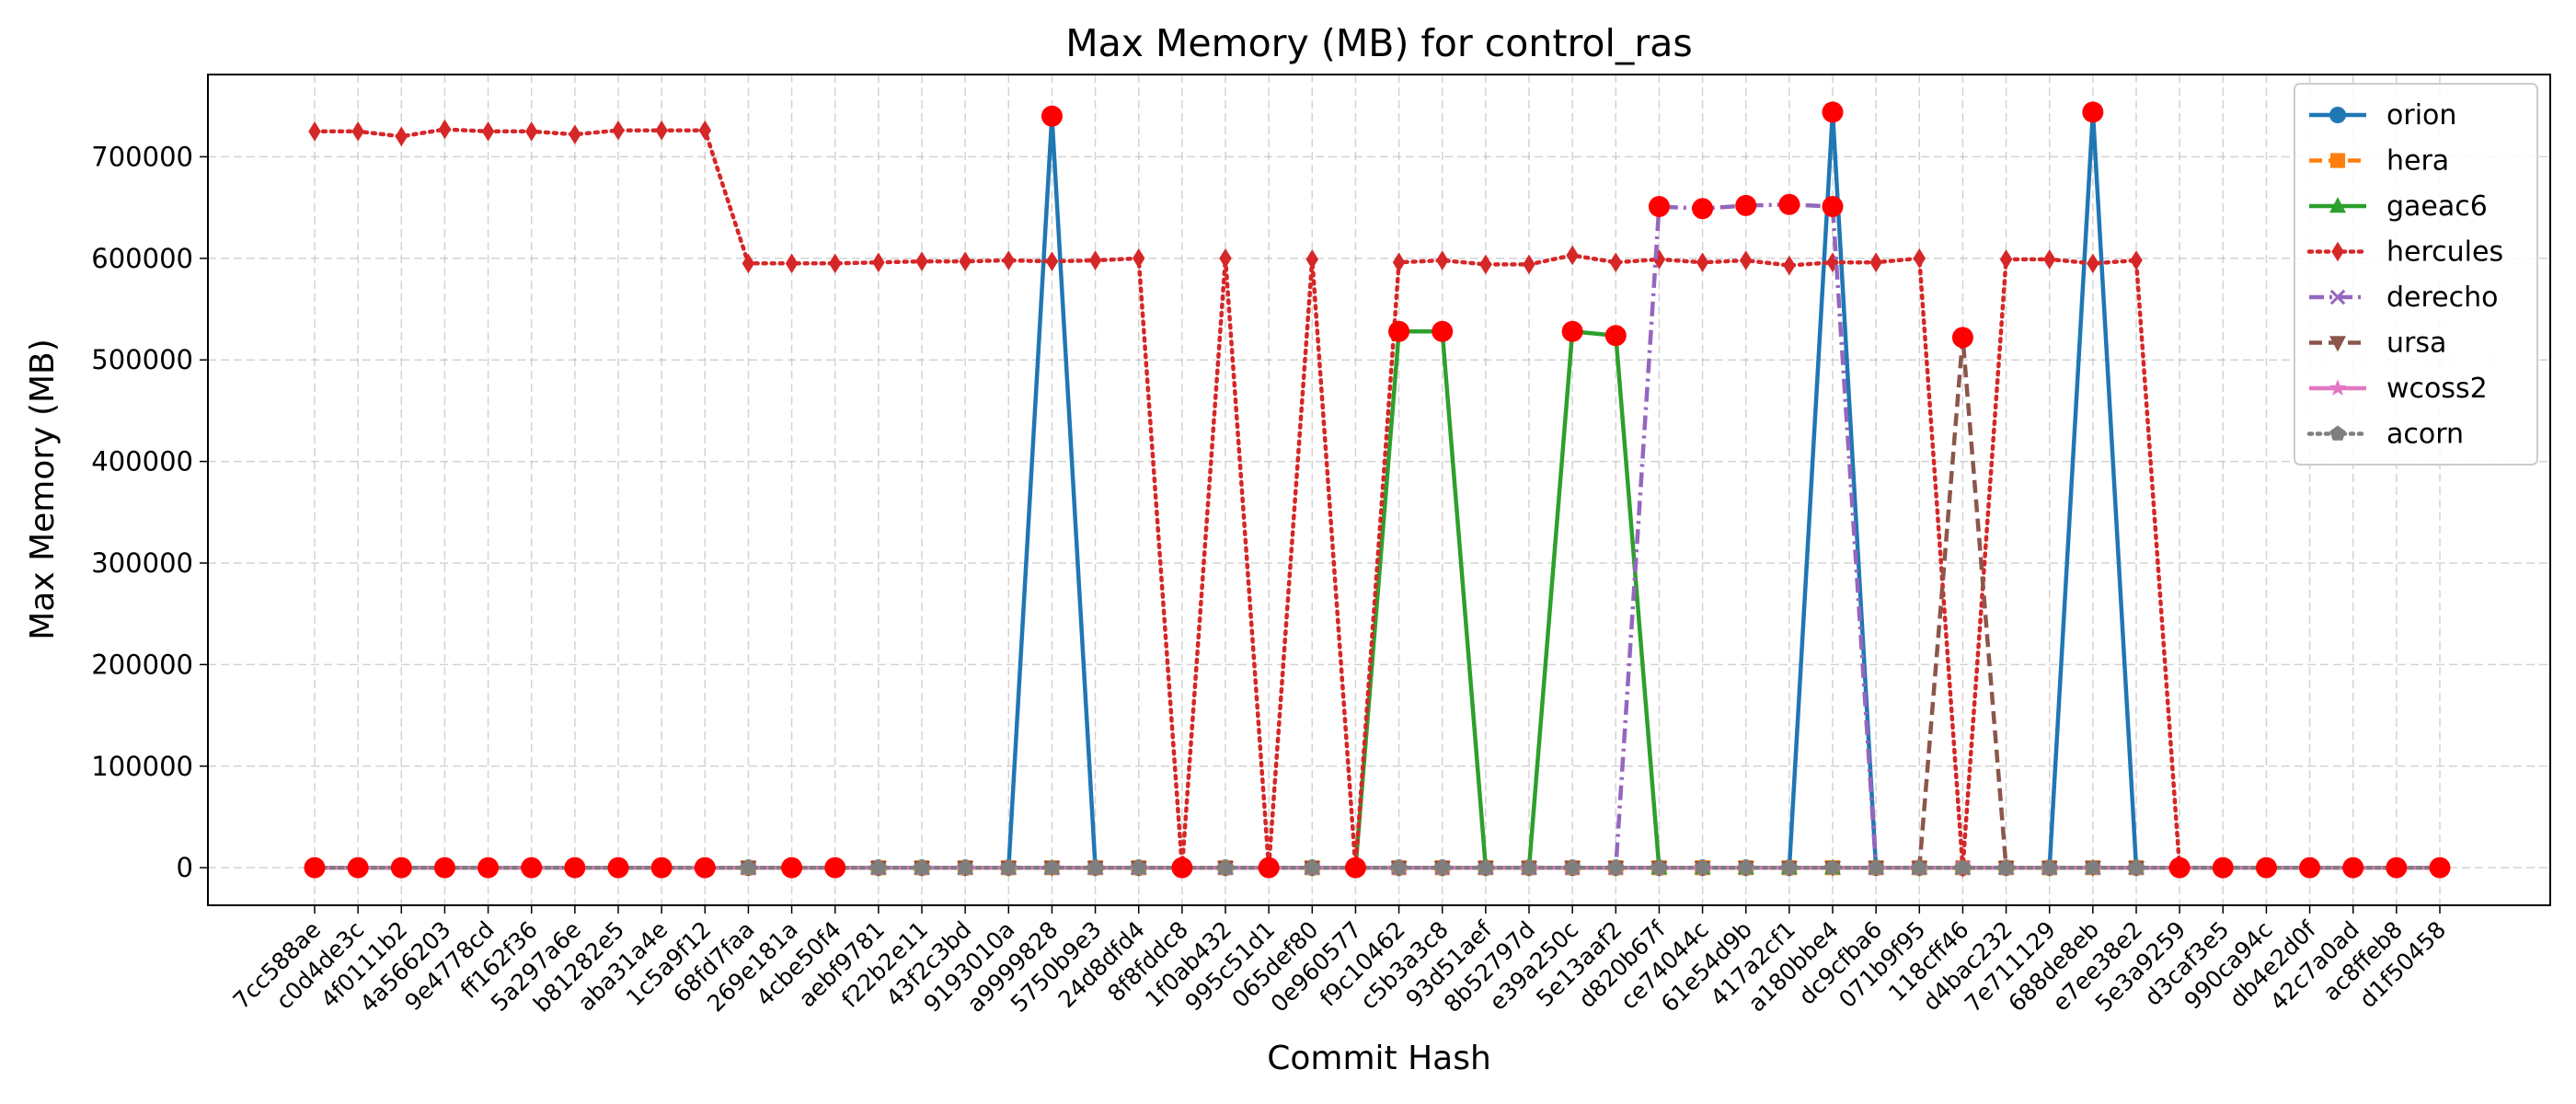 This screenshot has width=2576, height=1104. I want to click on legend-item-wcoss2: wcoss2, so click(2398, 389).